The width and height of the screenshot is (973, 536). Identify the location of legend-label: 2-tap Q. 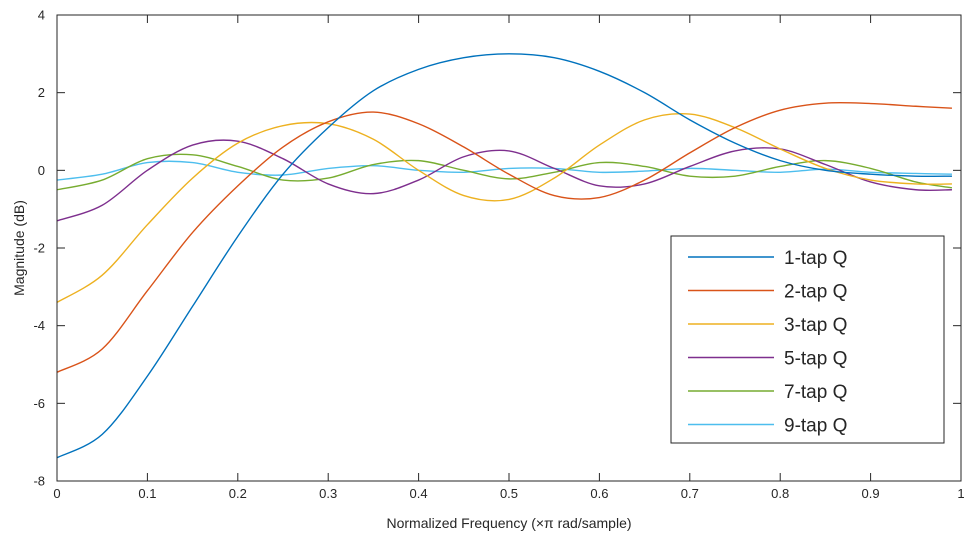
(815, 292).